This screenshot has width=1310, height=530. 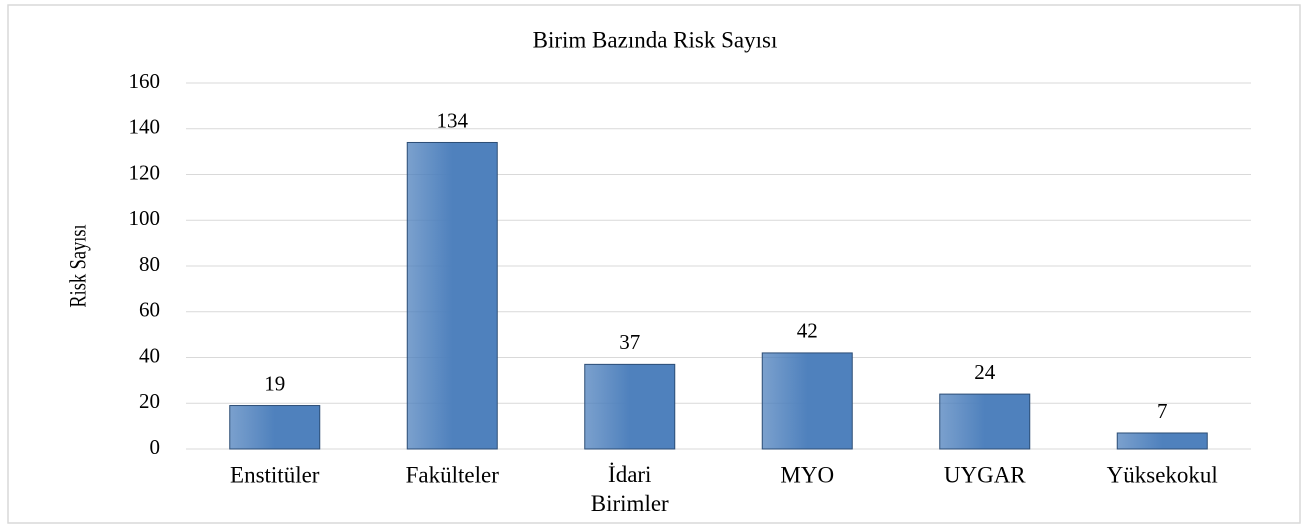 What do you see at coordinates (77, 265) in the screenshot?
I see `y-axis-label: Risk Sayısı` at bounding box center [77, 265].